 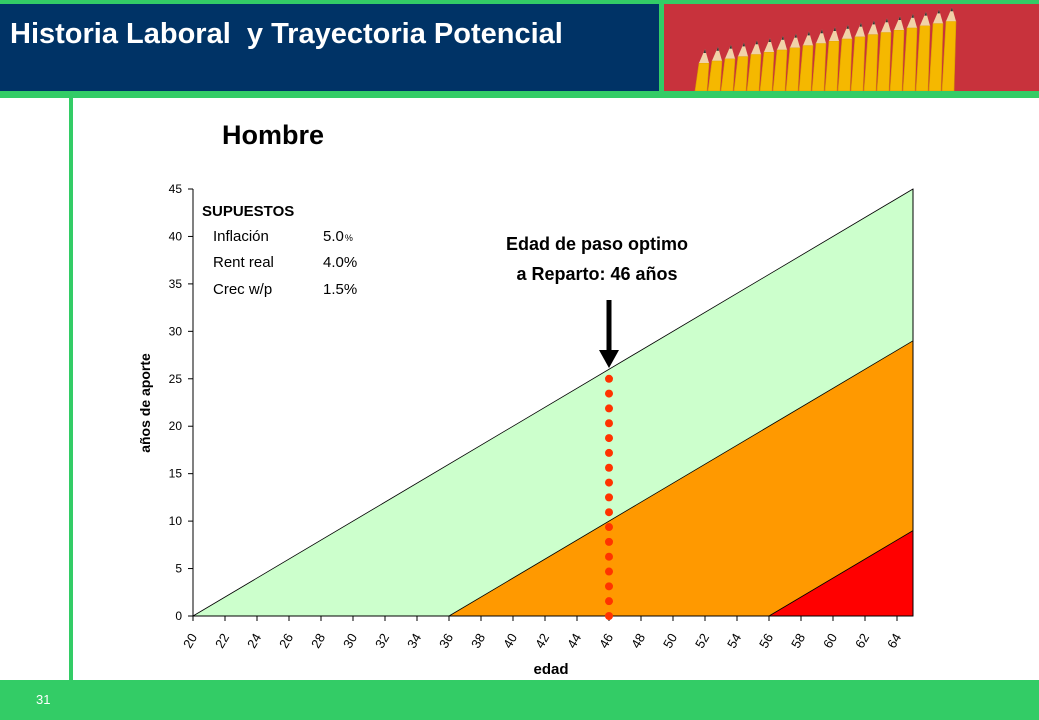 What do you see at coordinates (176, 284) in the screenshot?
I see `y-tick-label: 35` at bounding box center [176, 284].